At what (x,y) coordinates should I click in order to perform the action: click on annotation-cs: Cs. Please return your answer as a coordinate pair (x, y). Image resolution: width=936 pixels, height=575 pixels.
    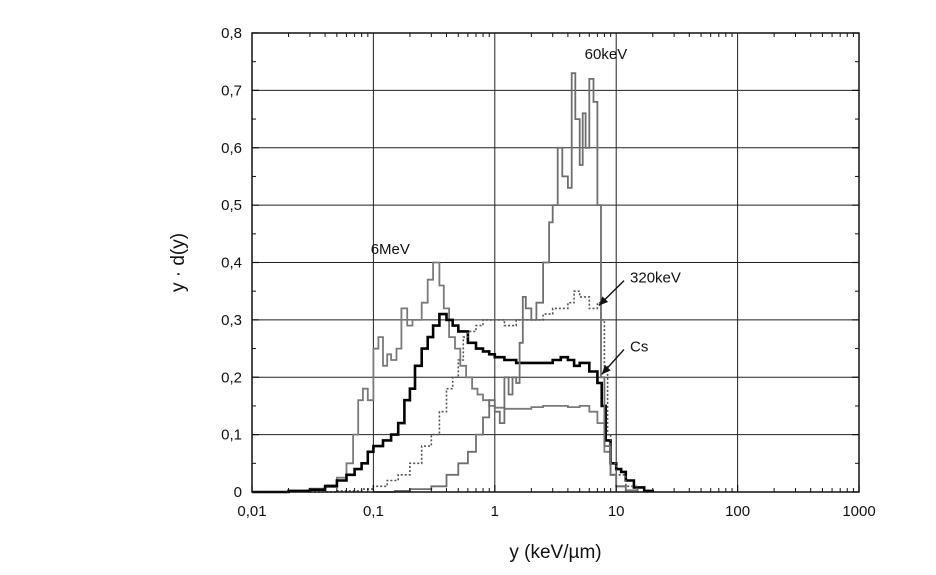
    Looking at the image, I should click on (639, 346).